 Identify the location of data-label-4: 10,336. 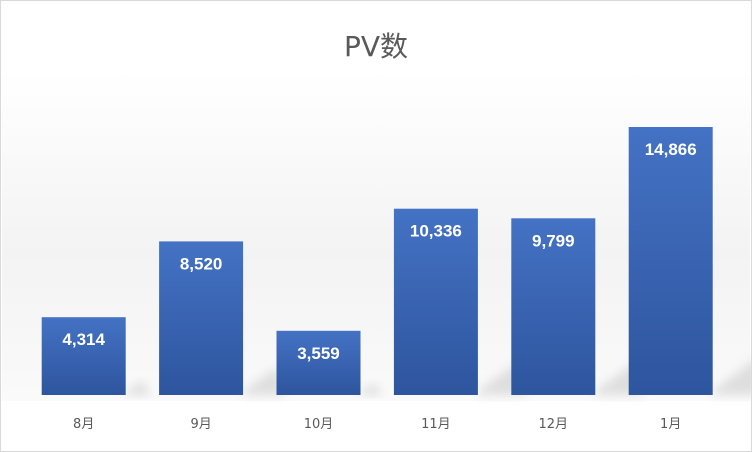
(436, 231).